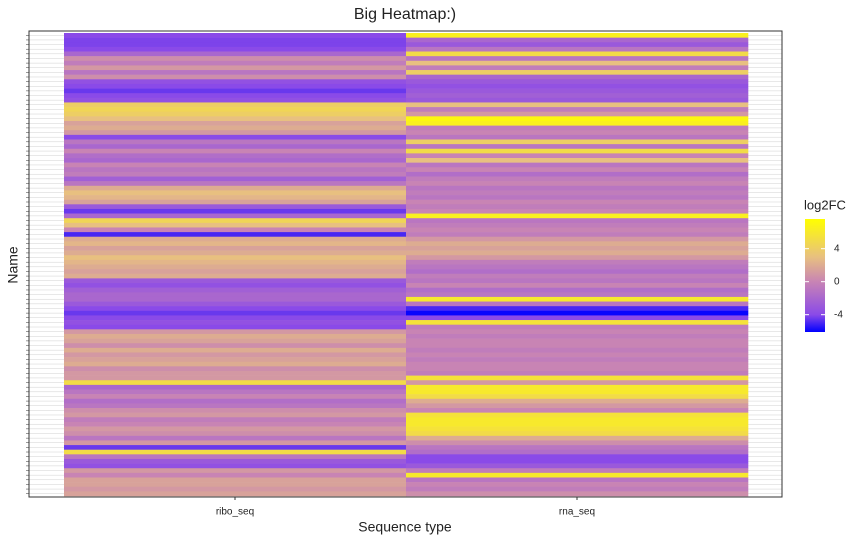 The image size is (866, 549). Describe the element at coordinates (13, 265) in the screenshot. I see `y-axis-title: Name` at that location.